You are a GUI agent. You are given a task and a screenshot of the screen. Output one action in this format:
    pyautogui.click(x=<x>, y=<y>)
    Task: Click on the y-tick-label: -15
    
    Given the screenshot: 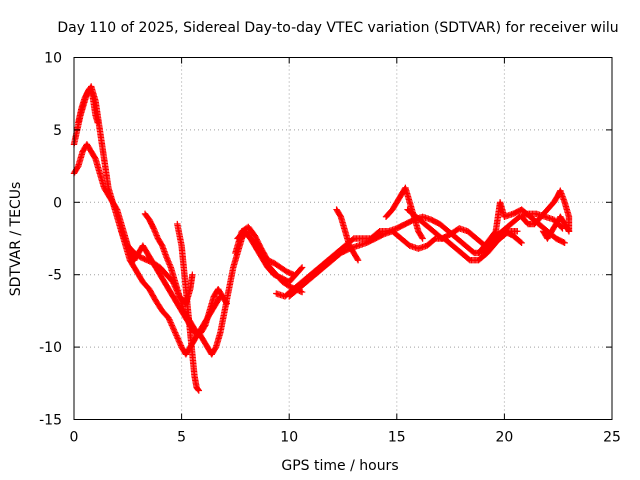 What is the action you would take?
    pyautogui.click(x=50, y=421)
    